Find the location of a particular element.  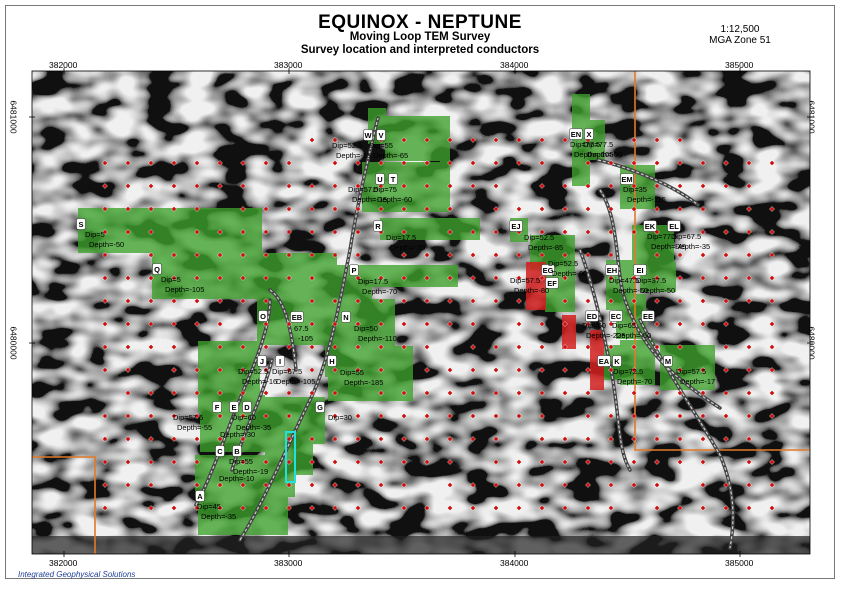

conductor-id: EF is located at coordinates (552, 283).